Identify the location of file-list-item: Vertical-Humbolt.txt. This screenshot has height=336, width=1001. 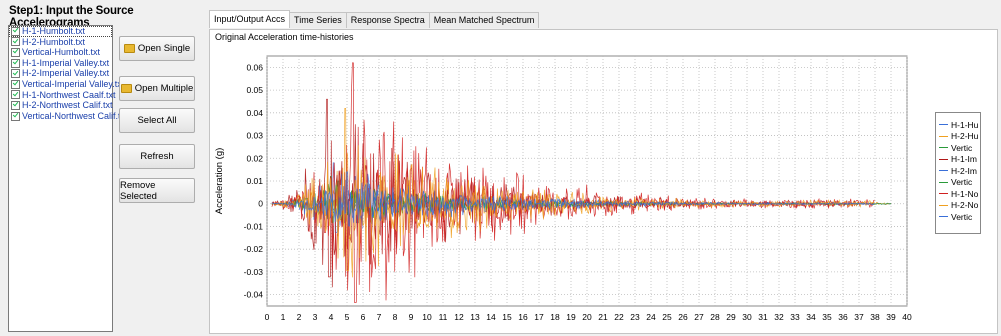
(60, 52).